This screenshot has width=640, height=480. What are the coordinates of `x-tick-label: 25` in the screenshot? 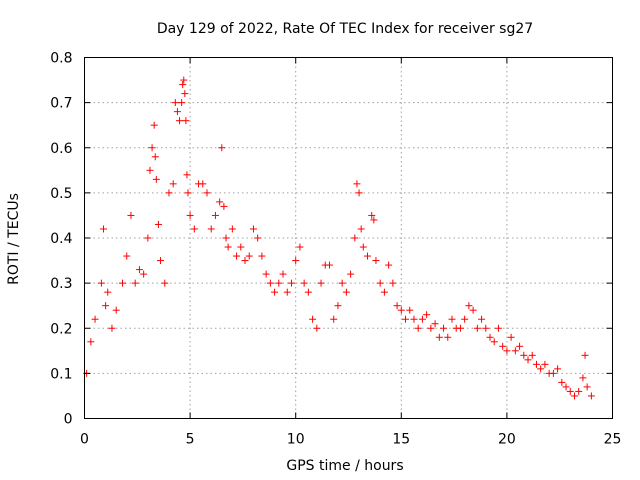 It's located at (613, 440).